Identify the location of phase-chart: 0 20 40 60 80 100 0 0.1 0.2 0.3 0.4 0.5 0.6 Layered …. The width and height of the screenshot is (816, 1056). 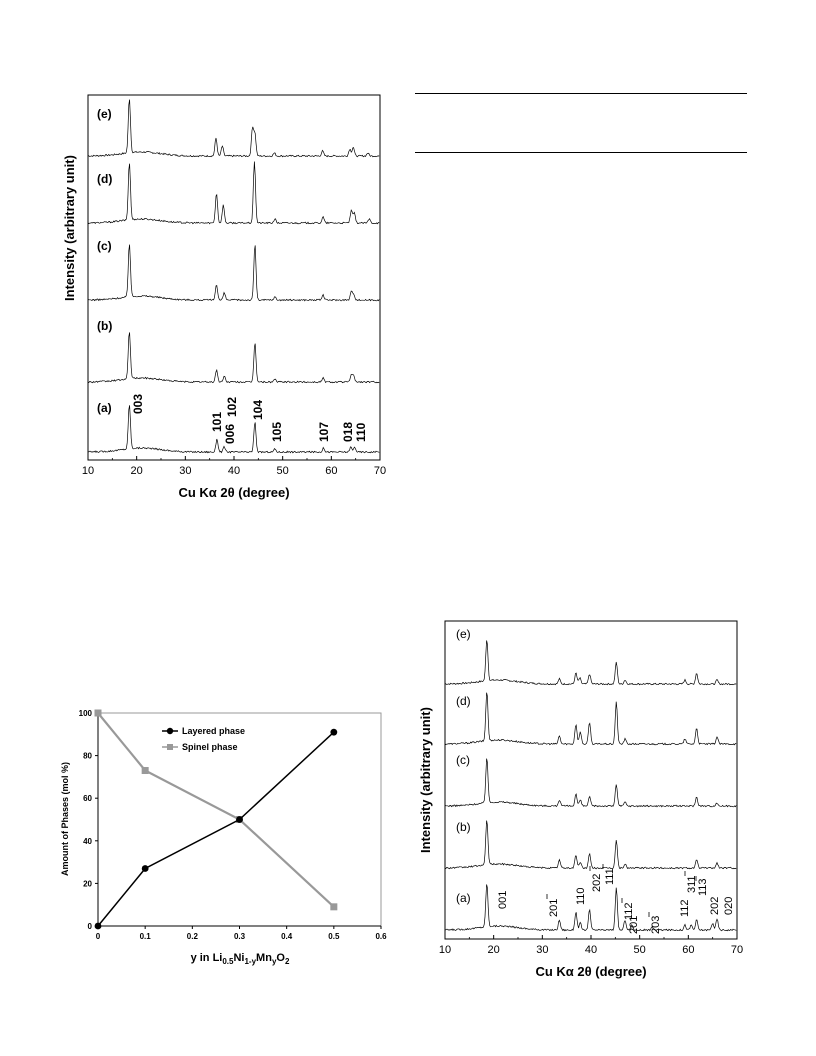
(223, 837).